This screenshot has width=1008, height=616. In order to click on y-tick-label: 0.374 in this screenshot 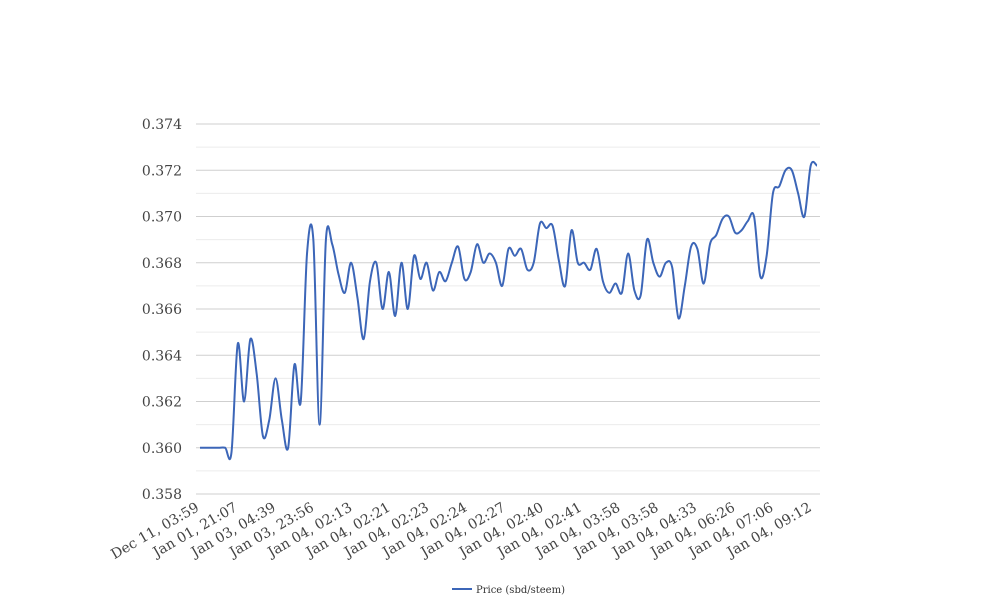, I will do `click(162, 125)`.